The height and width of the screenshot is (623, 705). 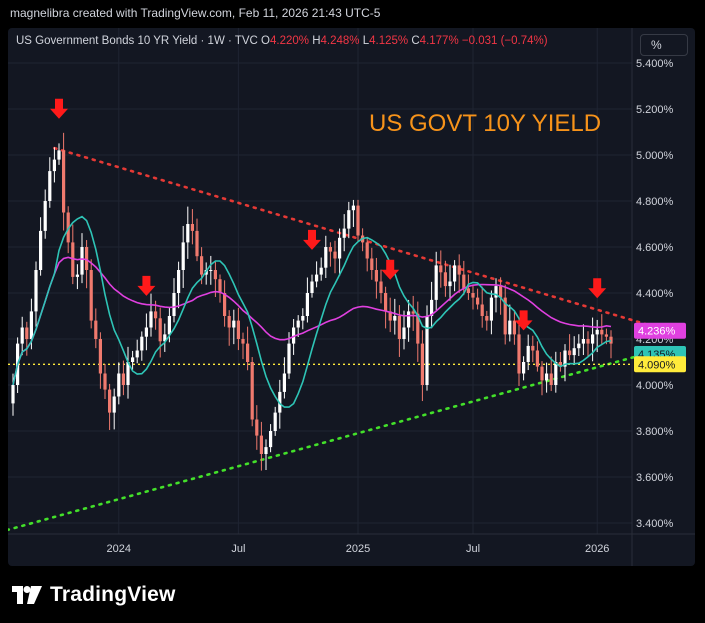 I want to click on price-labels: 4.236%4.135%4.090%, so click(x=660, y=347).